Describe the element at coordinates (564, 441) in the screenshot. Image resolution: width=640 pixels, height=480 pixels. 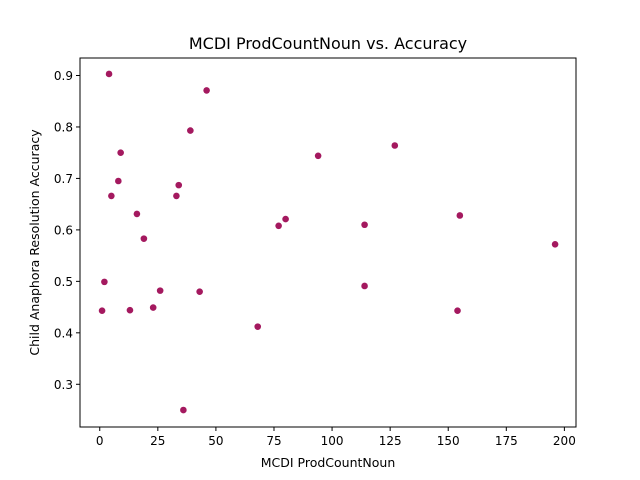
I see `x-tick-label: 200` at that location.